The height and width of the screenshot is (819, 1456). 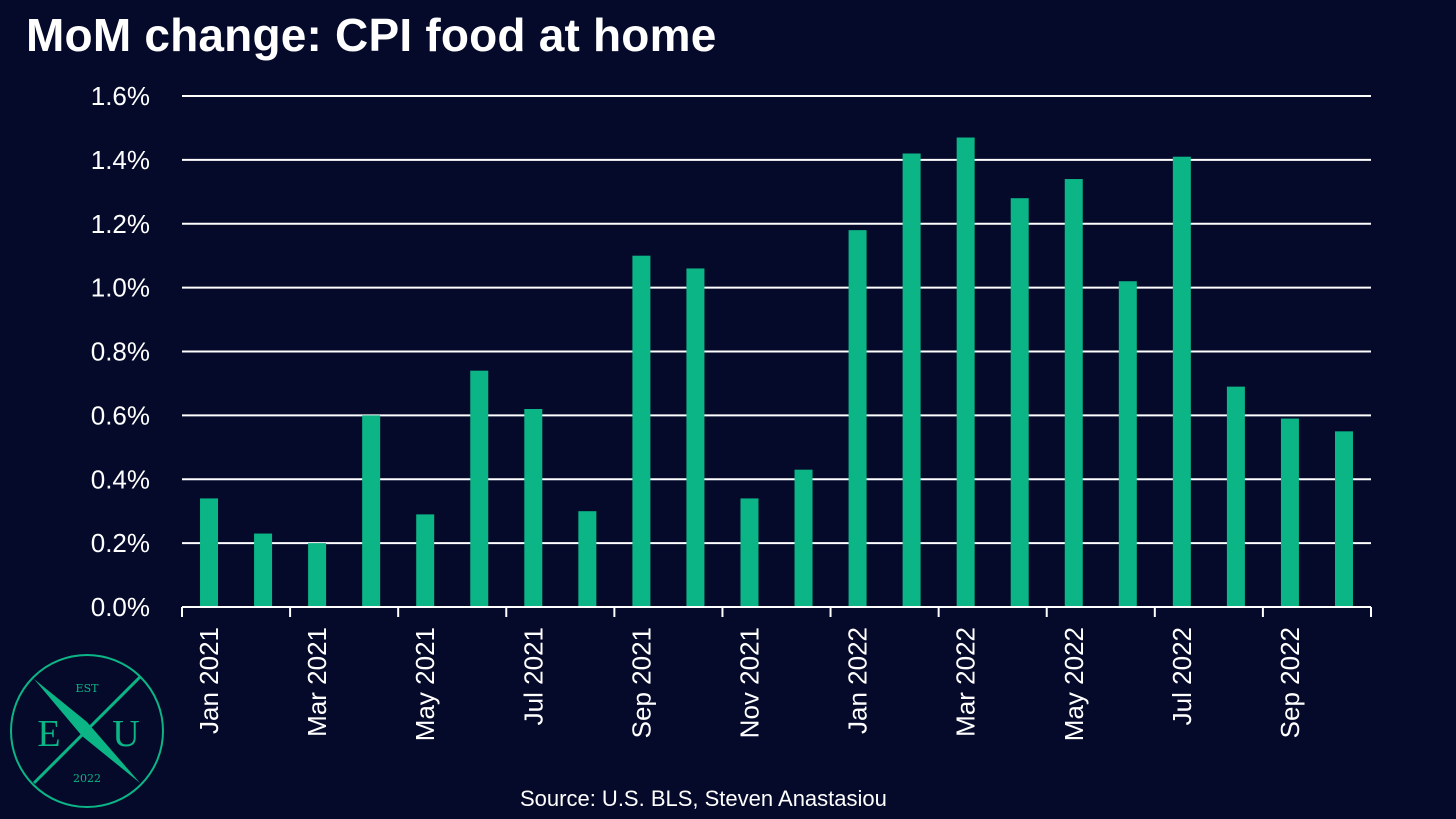 I want to click on y-tick-label: 1.4%, so click(x=120, y=160).